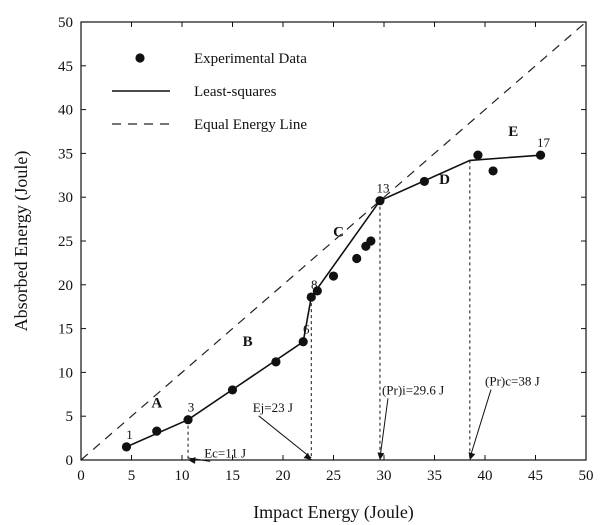 This screenshot has height=525, width=603. Describe the element at coordinates (273, 407) in the screenshot. I see `annotation-label: Ej=23 J` at that location.